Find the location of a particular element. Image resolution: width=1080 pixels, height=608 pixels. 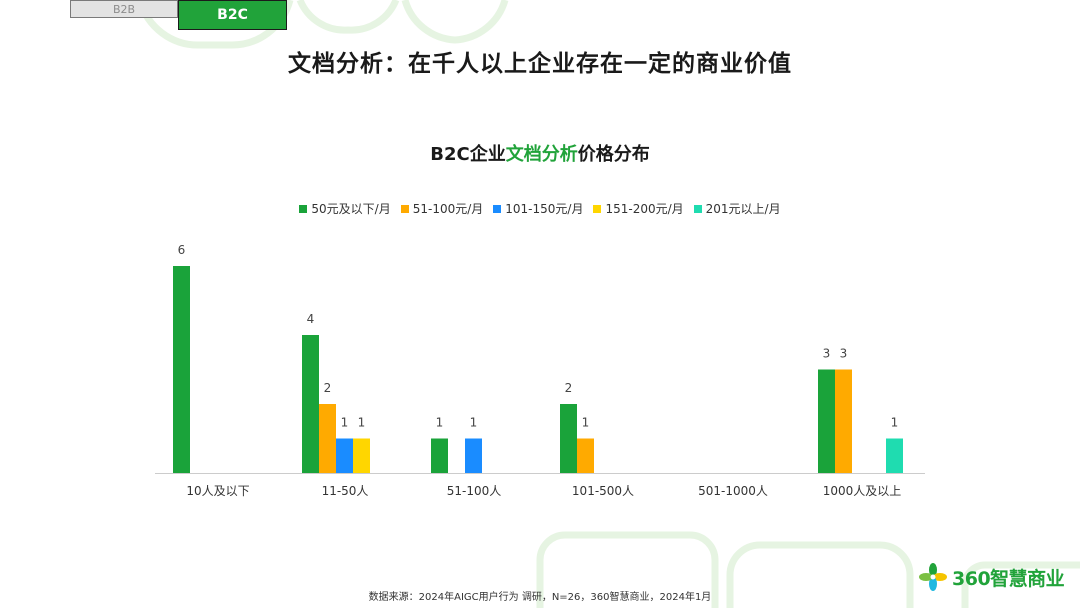

data-label: 4 is located at coordinates (311, 319).